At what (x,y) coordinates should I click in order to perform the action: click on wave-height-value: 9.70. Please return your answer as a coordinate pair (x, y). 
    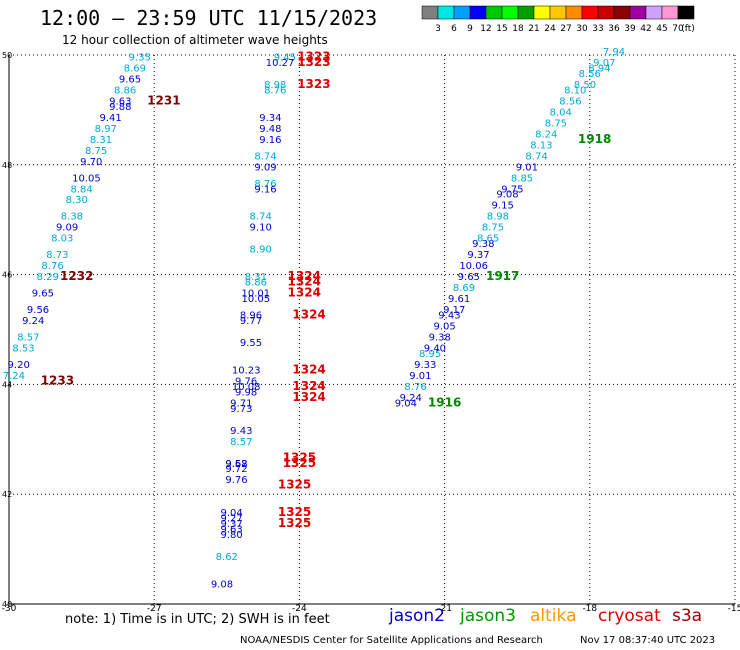
    Looking at the image, I should click on (91, 162).